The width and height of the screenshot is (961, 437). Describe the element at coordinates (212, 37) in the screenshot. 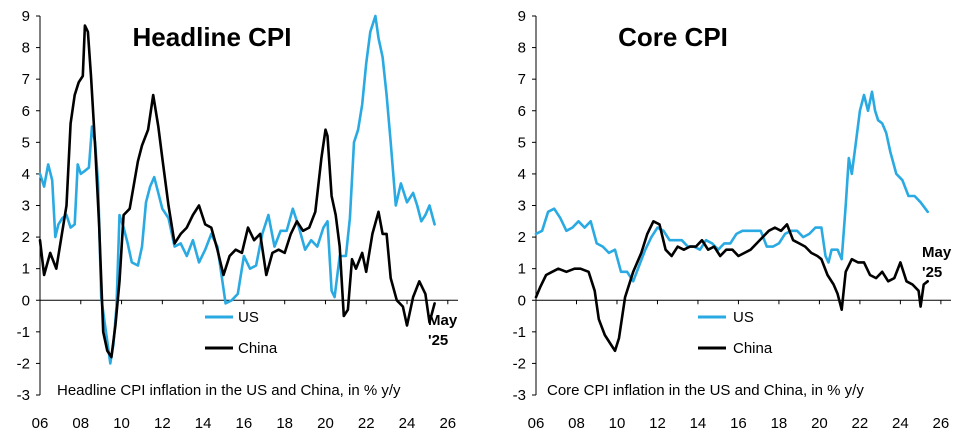

I see `chart-title: Headline CPI` at that location.